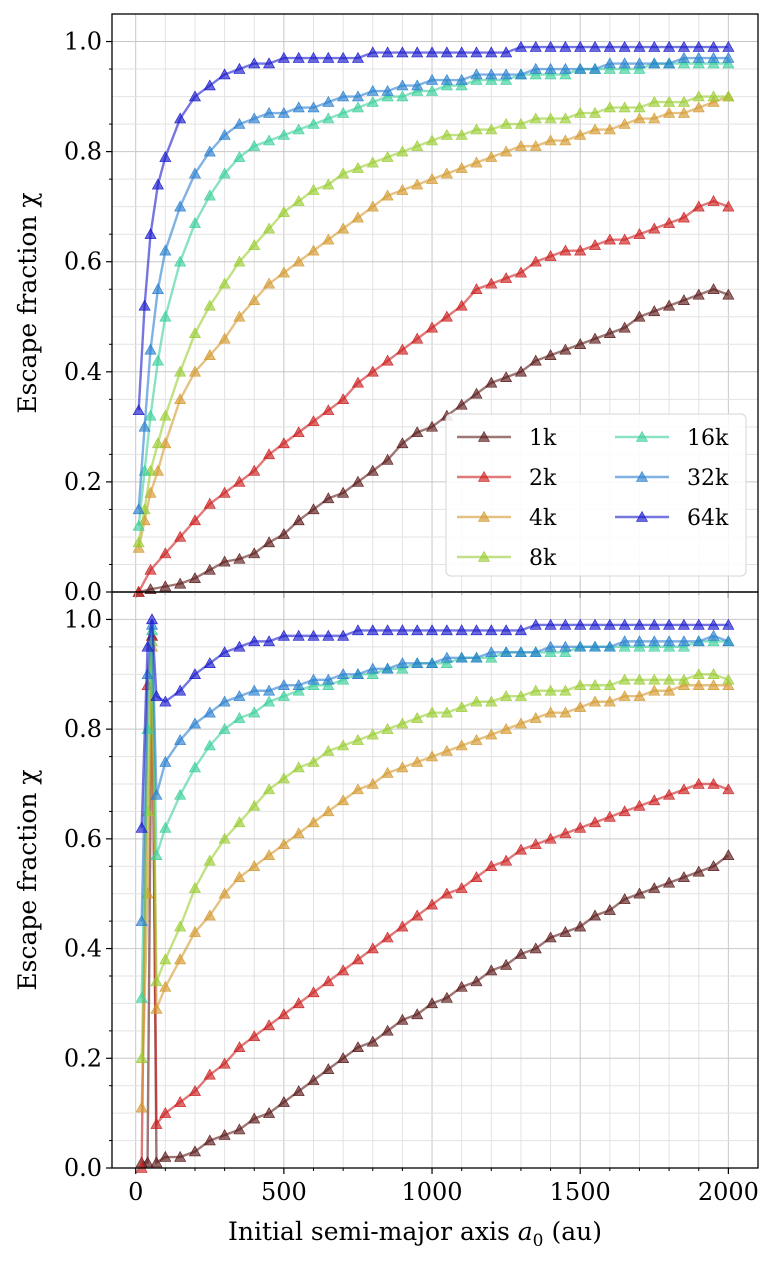  Describe the element at coordinates (708, 518) in the screenshot. I see `legend-label: 64k` at that location.